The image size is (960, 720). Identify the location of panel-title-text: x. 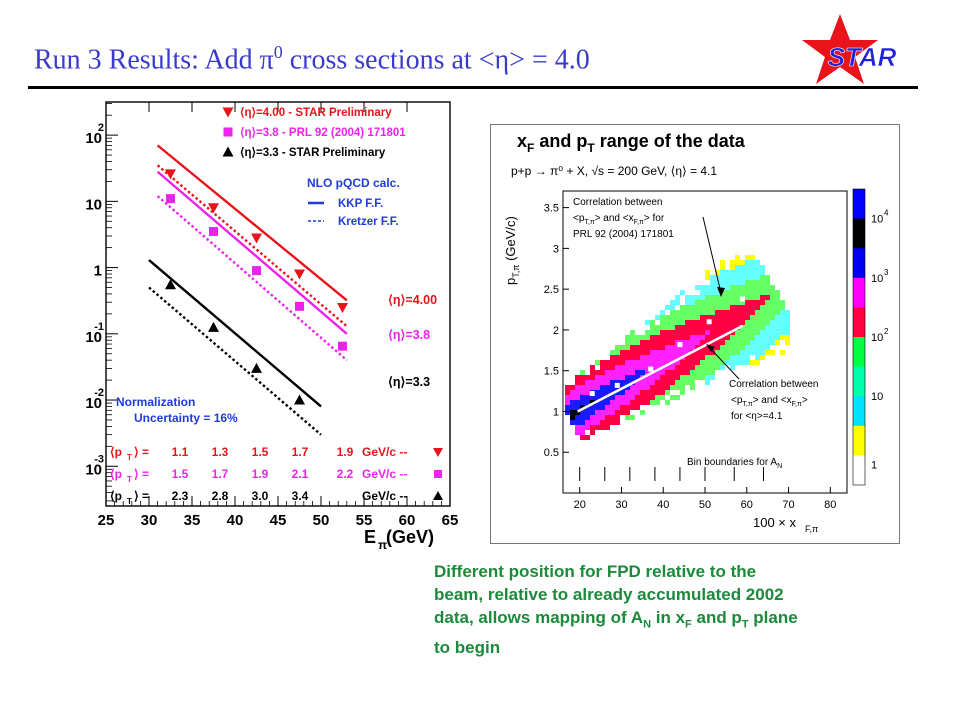
(522, 141).